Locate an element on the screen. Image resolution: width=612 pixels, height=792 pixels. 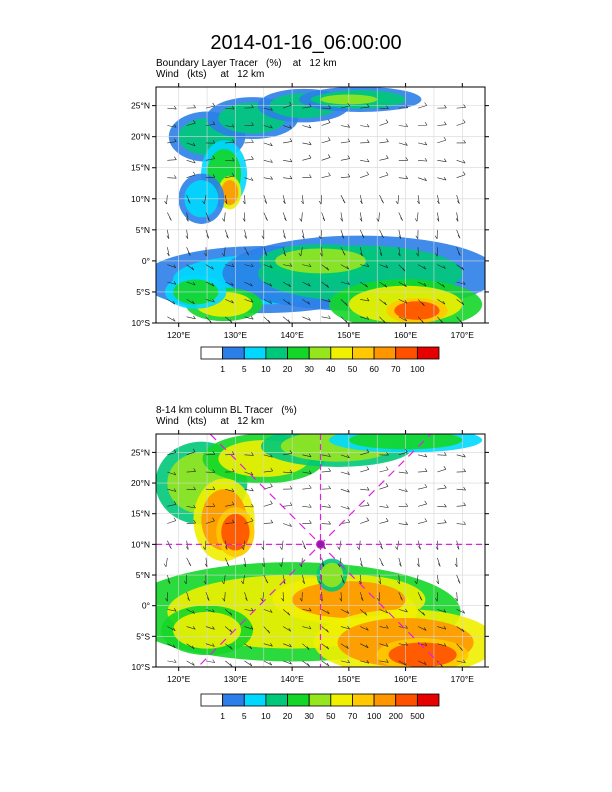
colorbar-label: 20 is located at coordinates (288, 369).